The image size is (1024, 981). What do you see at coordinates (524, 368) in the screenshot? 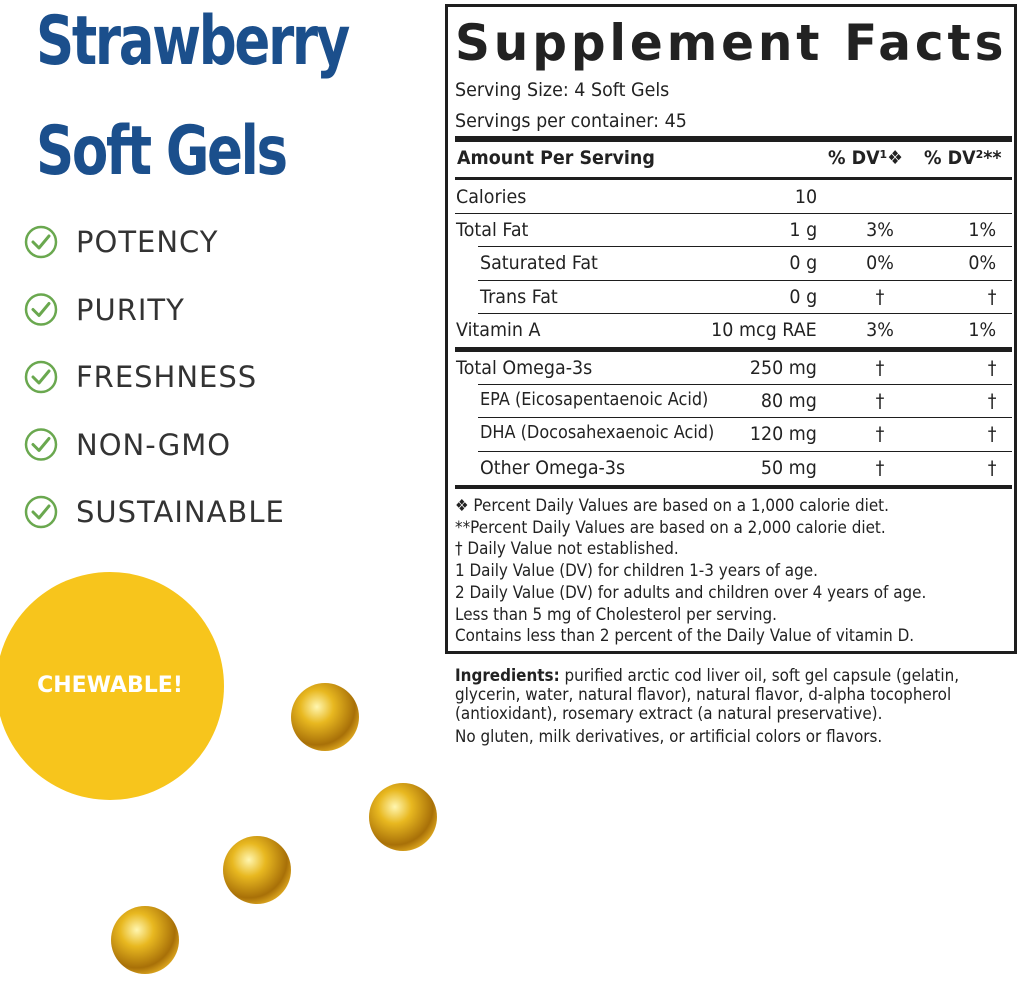
I see `nutrient-name: Total Omega-3s` at bounding box center [524, 368].